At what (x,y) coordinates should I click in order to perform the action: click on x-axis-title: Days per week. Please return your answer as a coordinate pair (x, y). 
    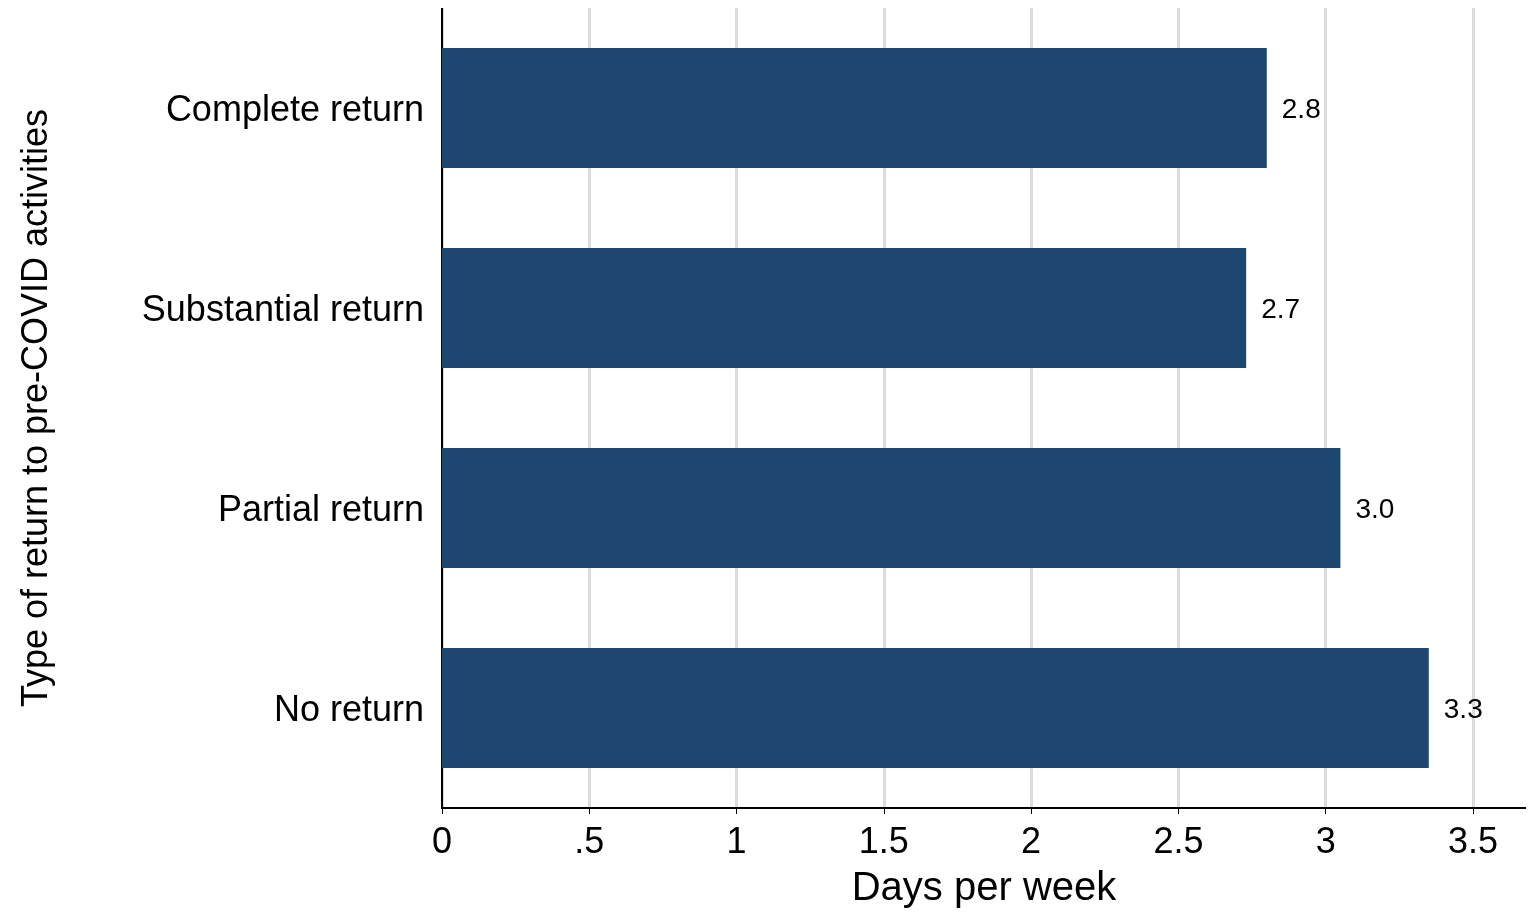
    Looking at the image, I should click on (984, 886).